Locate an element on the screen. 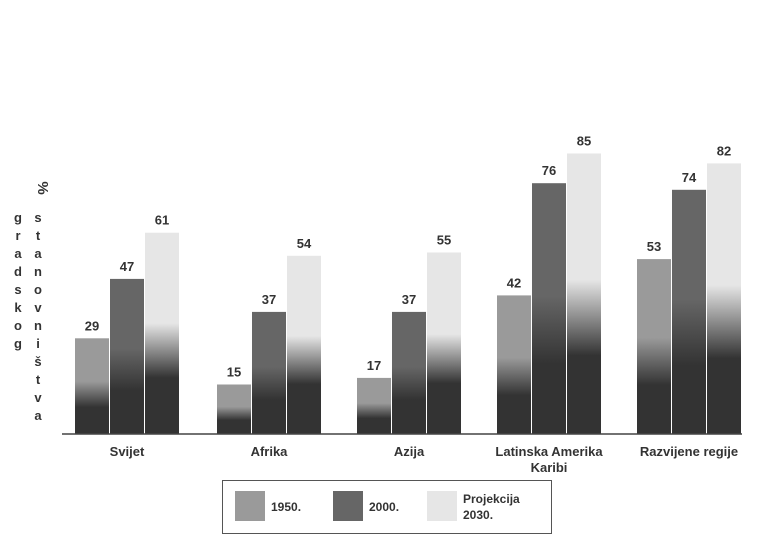 The image size is (759, 539). legend-swatch-2030 is located at coordinates (442, 506).